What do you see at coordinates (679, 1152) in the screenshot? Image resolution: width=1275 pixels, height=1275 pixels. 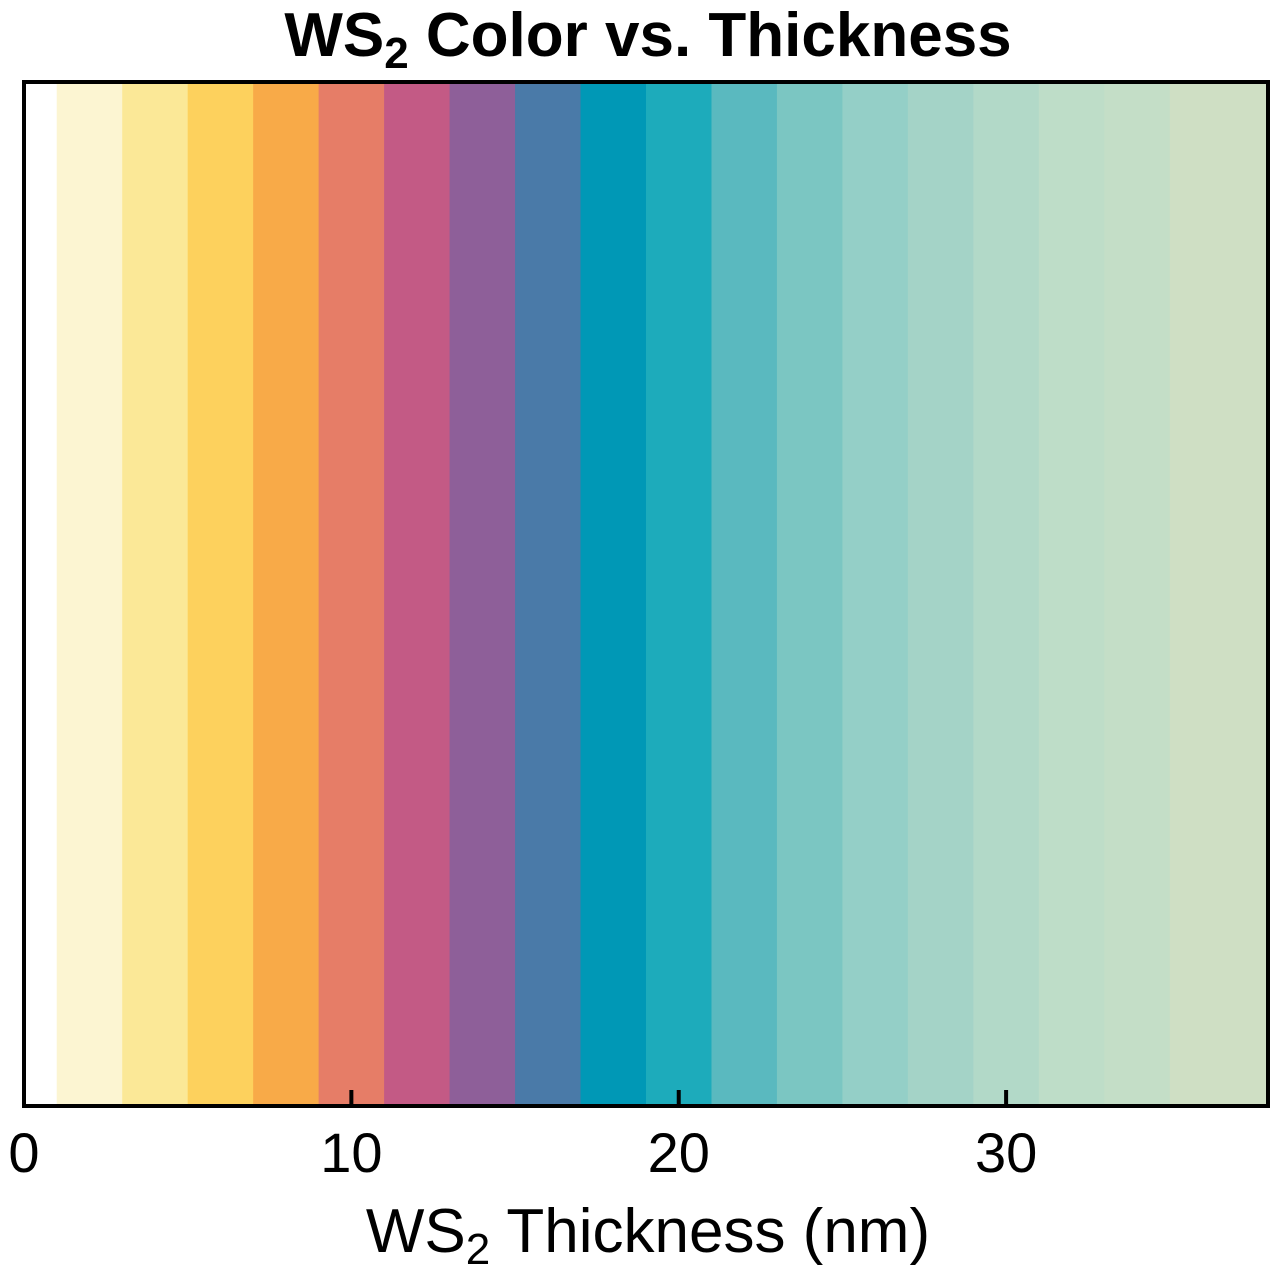 I see `x-tick-label-2: 20` at bounding box center [679, 1152].